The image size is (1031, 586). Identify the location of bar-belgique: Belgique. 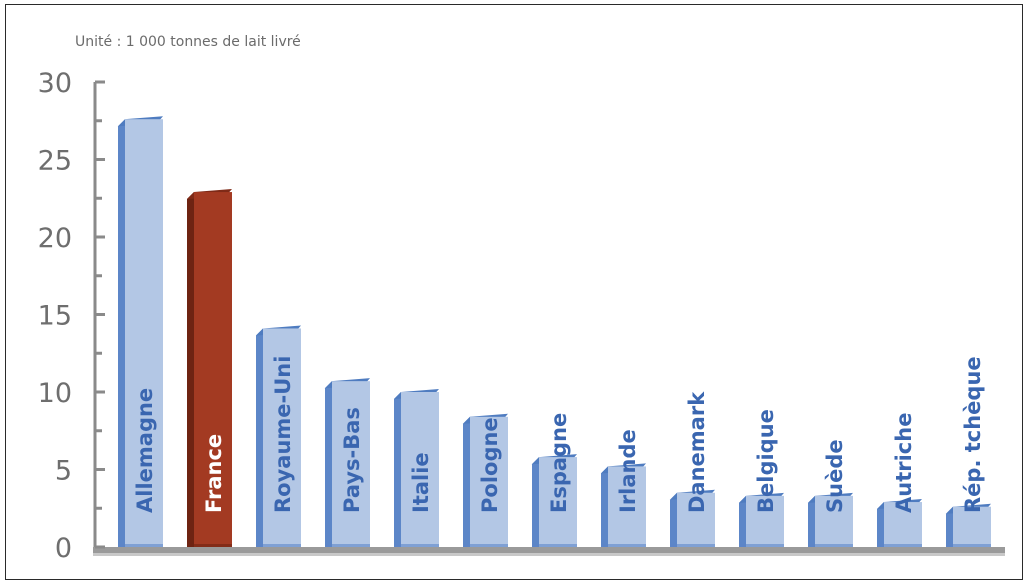
(761, 478).